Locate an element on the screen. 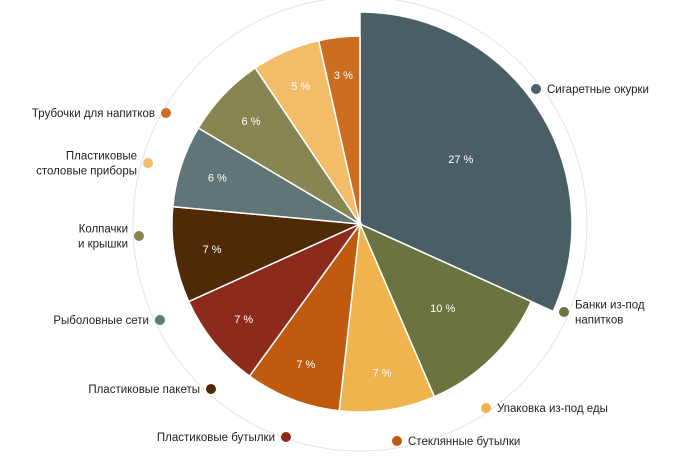 The image size is (690, 460). slice-value-label: 27 % is located at coordinates (460, 160).